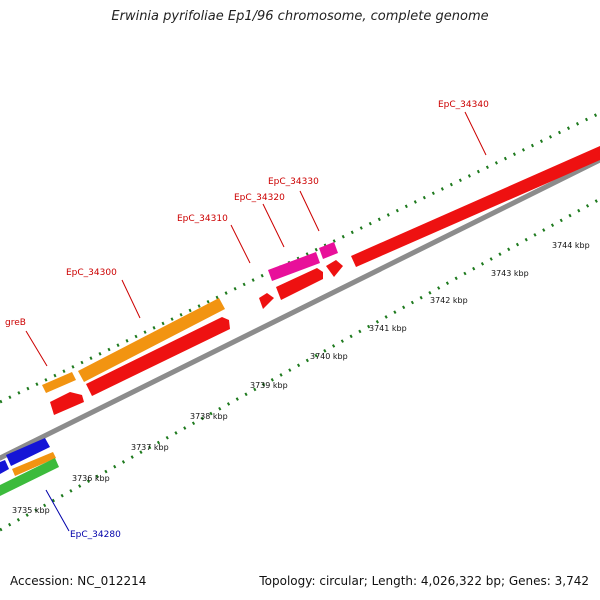 Image resolution: width=600 pixels, height=600 pixels. Describe the element at coordinates (36, 348) in the screenshot. I see `pointer-greb` at that location.